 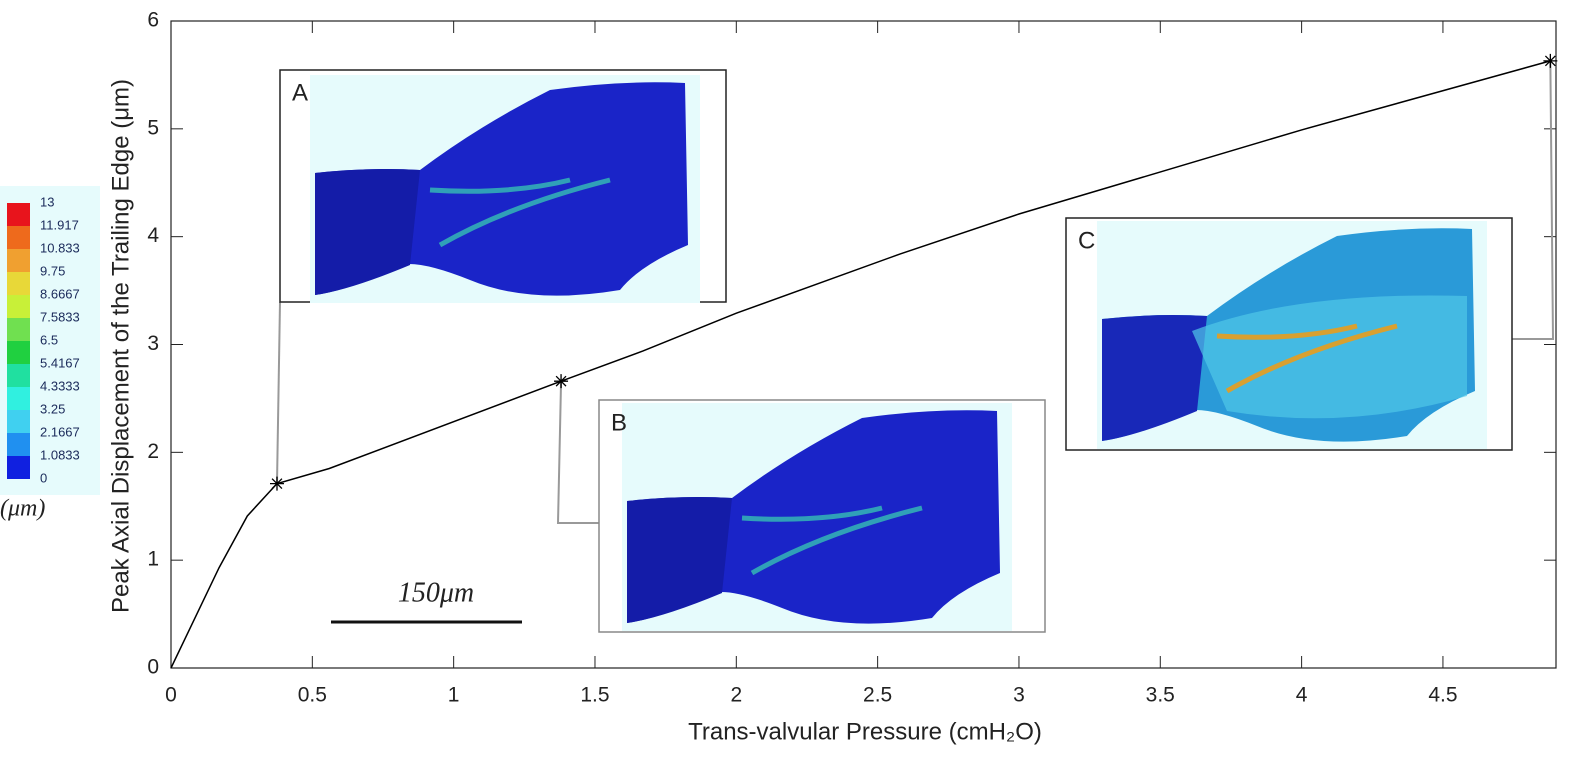 I want to click on colorbar-tick-label: 9.75, so click(x=52, y=270).